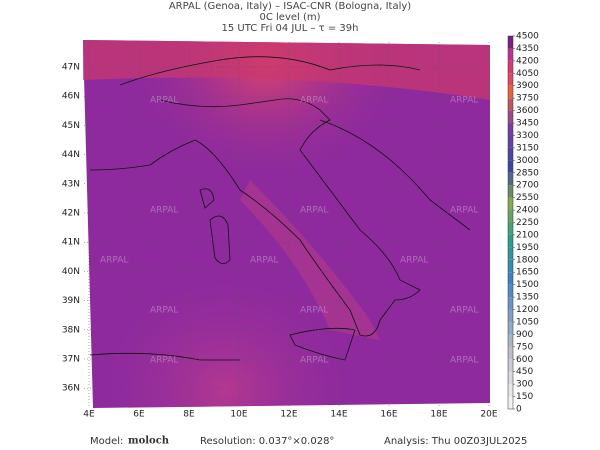 The width and height of the screenshot is (600, 450). I want to click on colorbar-label: 900, so click(524, 335).